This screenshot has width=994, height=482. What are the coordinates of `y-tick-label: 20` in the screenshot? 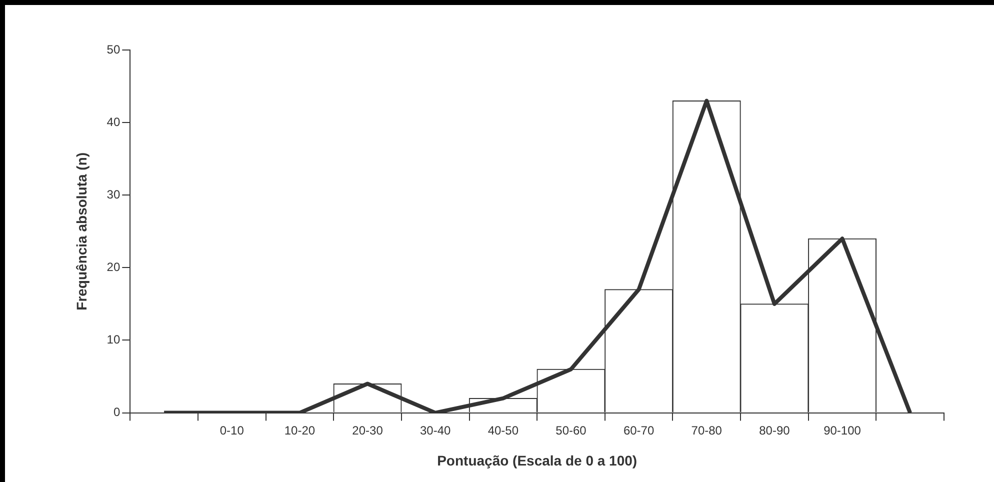 It's located at (113, 267).